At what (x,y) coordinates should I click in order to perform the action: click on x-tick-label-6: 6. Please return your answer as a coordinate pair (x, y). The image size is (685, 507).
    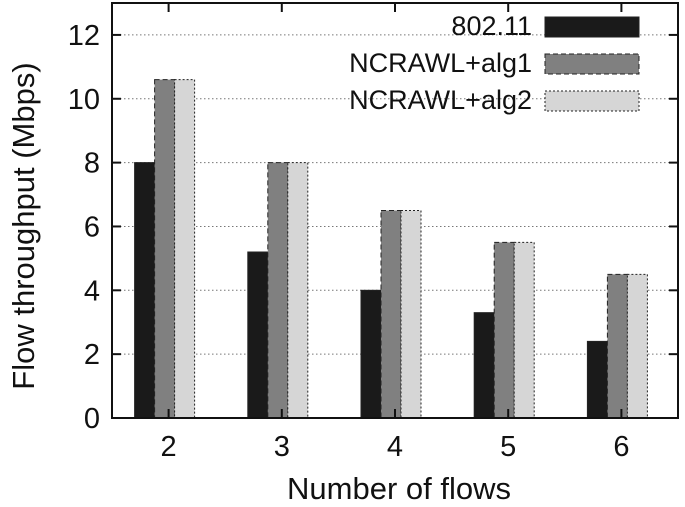
    Looking at the image, I should click on (621, 447).